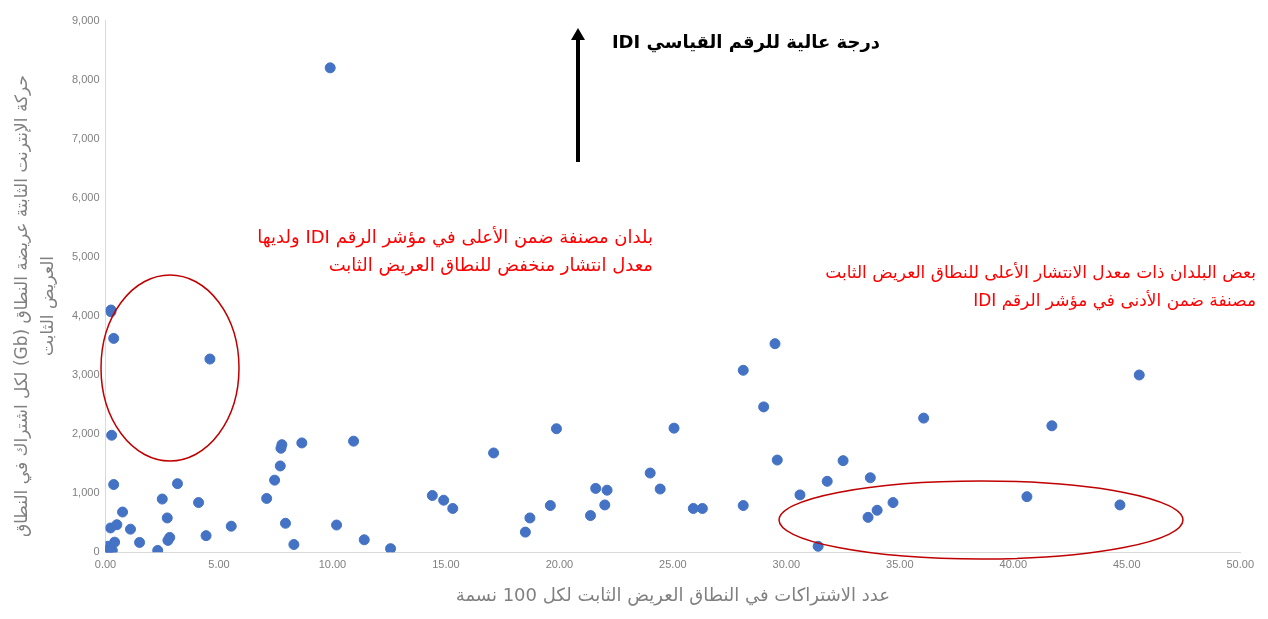 This screenshot has width=1268, height=619. What do you see at coordinates (86, 492) in the screenshot?
I see `y-tick-label: 1,000` at bounding box center [86, 492].